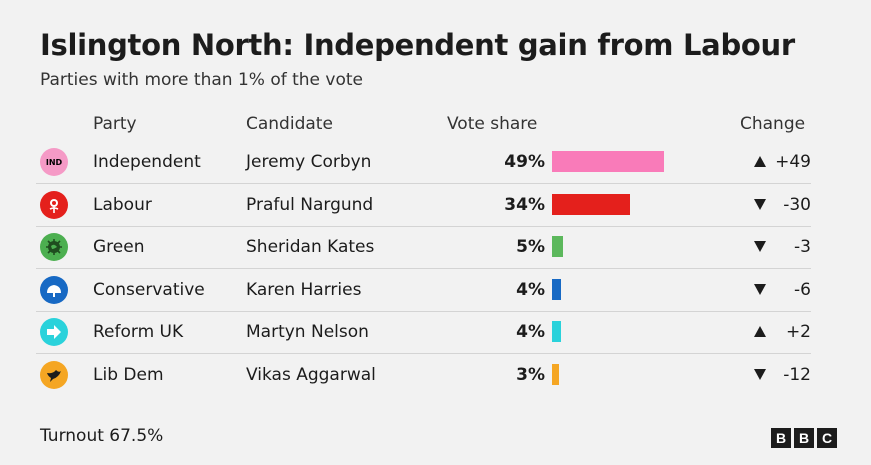  I want to click on table-row: Reform UK Martyn Nelson 4% +2, so click(423, 333).